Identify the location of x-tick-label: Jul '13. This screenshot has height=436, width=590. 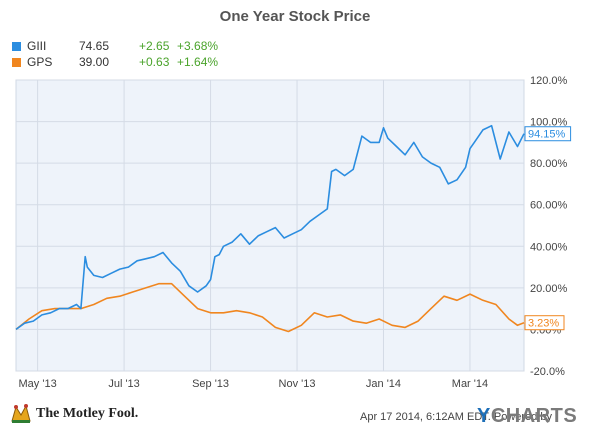
(123, 384).